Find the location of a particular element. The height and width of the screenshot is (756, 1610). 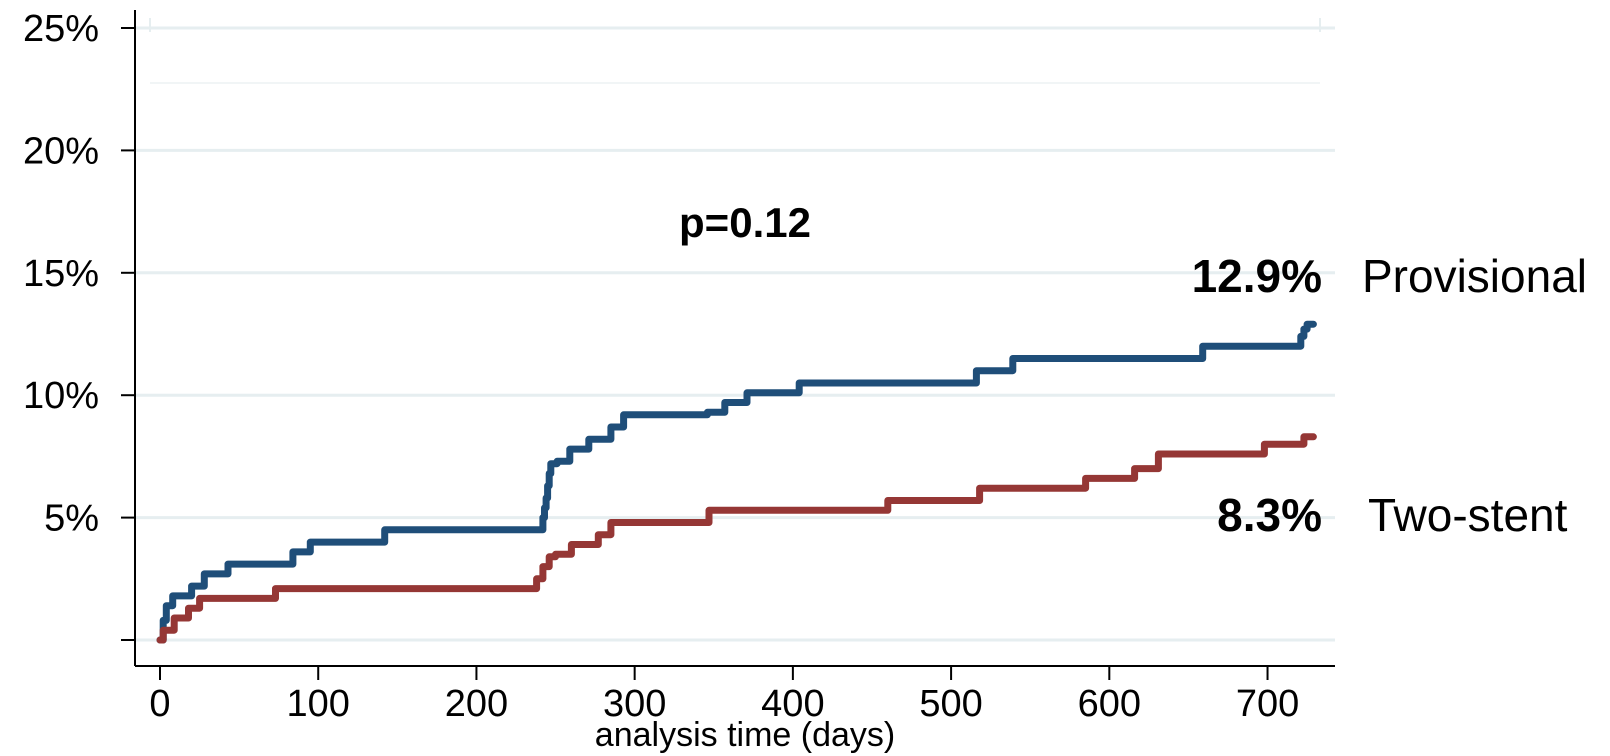

y-tick-label: 20% is located at coordinates (61, 151).